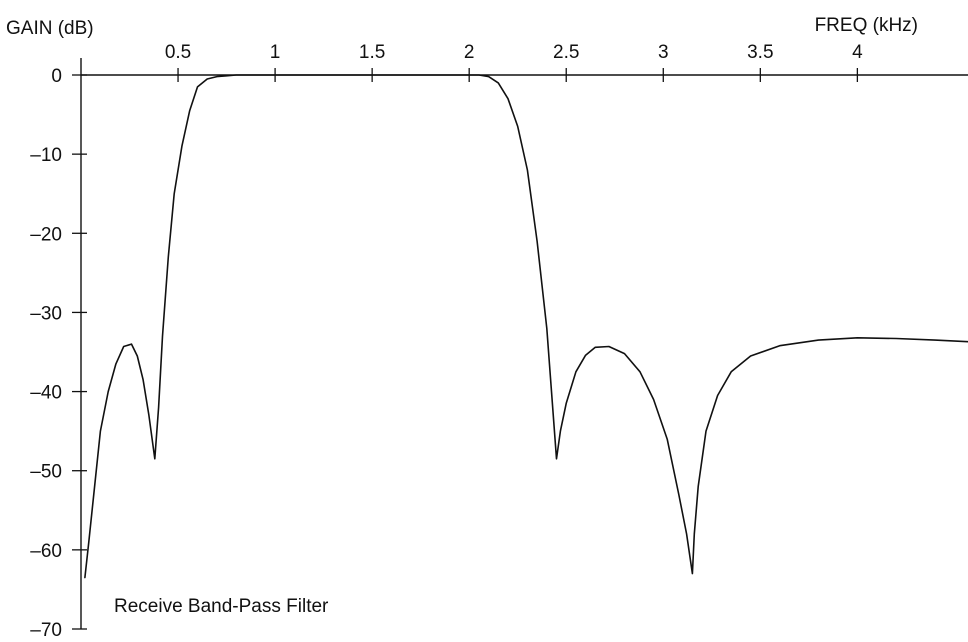  Describe the element at coordinates (46, 630) in the screenshot. I see `y-tick-label: –70` at that location.